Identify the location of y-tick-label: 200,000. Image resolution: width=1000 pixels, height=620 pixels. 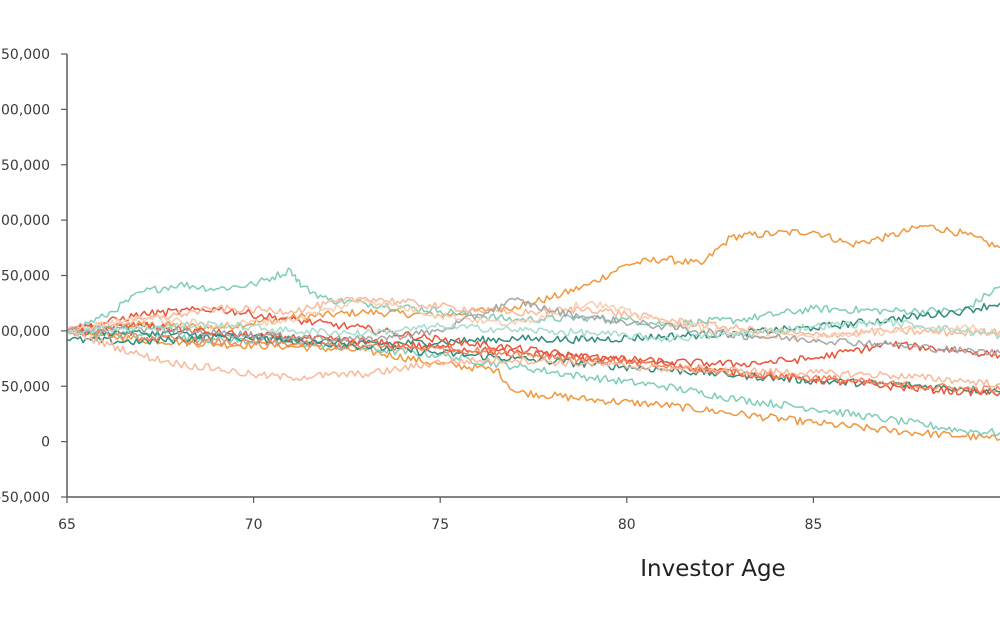
(25, 221).